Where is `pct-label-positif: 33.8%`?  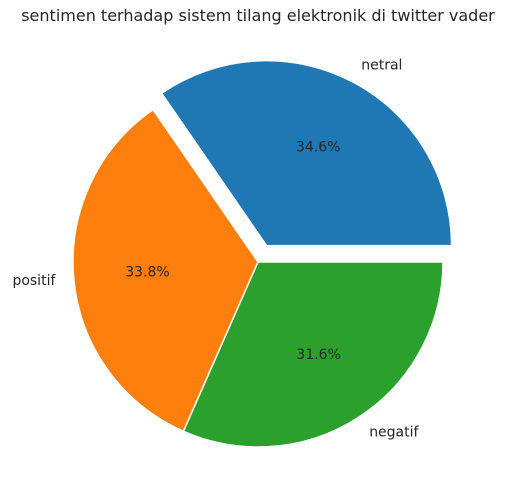 pct-label-positif: 33.8% is located at coordinates (147, 272).